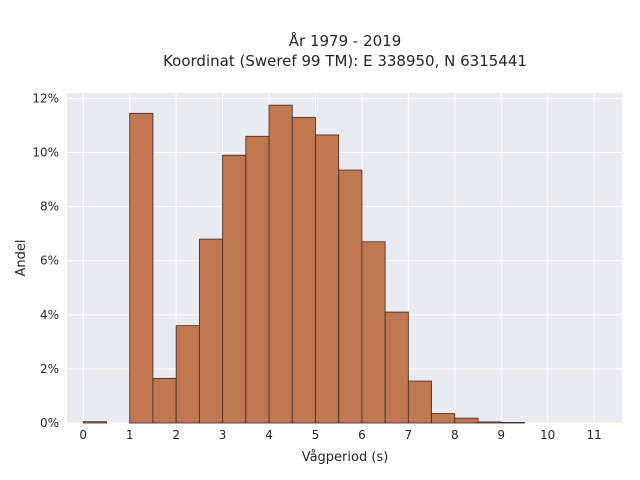 The image size is (640, 480). What do you see at coordinates (49, 261) in the screenshot?
I see `y-tick-label-3: 6%` at bounding box center [49, 261].